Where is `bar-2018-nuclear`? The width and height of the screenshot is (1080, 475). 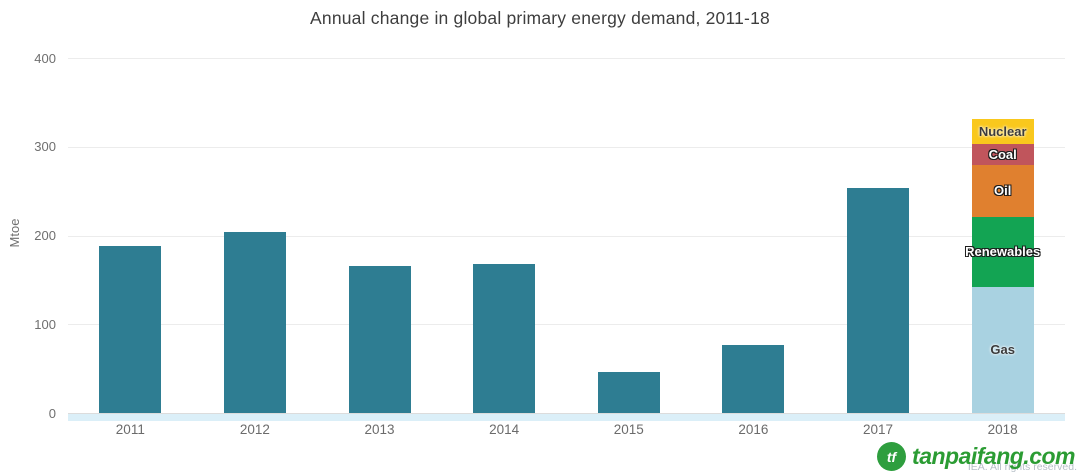
bar-2018-nuclear is located at coordinates (1002, 132).